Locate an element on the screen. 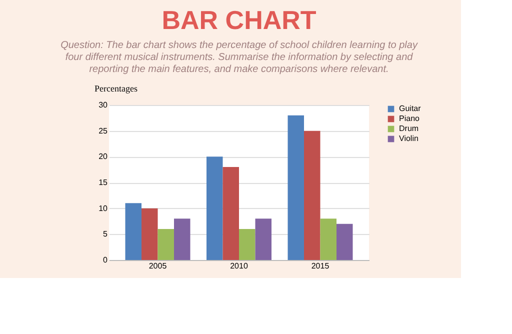 Image resolution: width=512 pixels, height=334 pixels. y-tick-label: 30 is located at coordinates (103, 105).